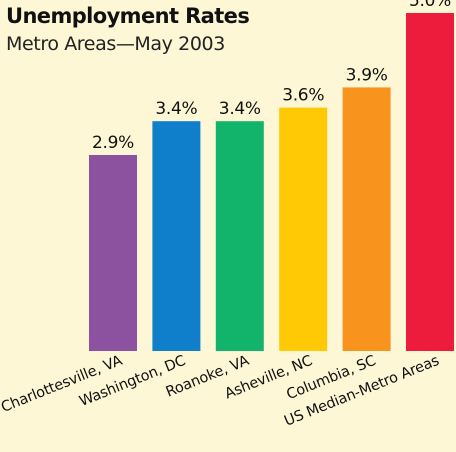 Image resolution: width=456 pixels, height=452 pixels. Describe the element at coordinates (132, 381) in the screenshot. I see `category-label-2: Washington, DC` at that location.